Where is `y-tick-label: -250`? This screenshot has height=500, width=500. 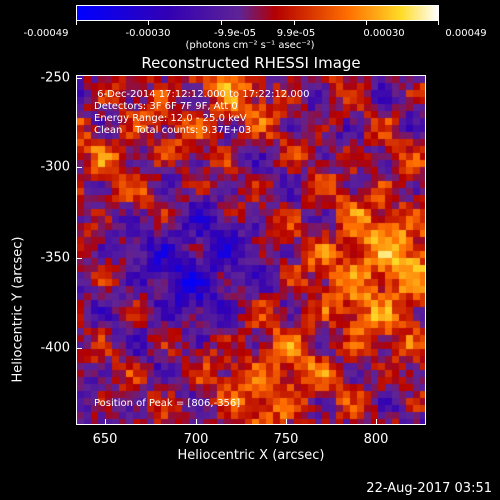 y-tick-label: -250 is located at coordinates (55, 78).